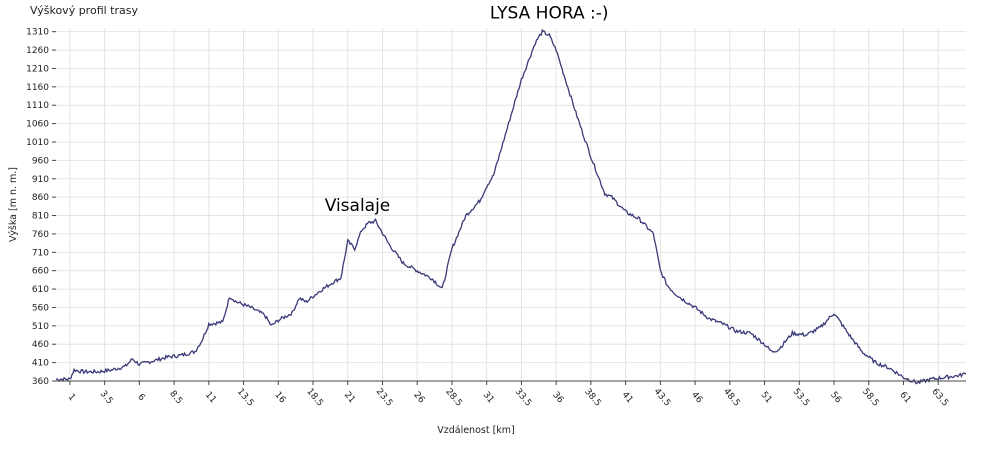 The height and width of the screenshot is (458, 1000). Describe the element at coordinates (37, 33) in the screenshot. I see `y-tick-label: 1310` at that location.